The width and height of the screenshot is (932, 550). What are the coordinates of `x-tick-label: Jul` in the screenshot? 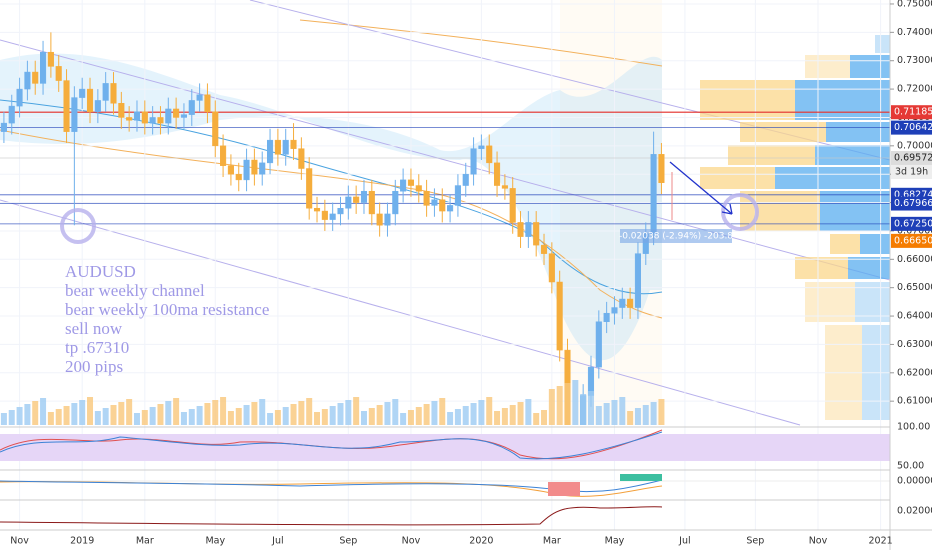 It's located at (277, 541).